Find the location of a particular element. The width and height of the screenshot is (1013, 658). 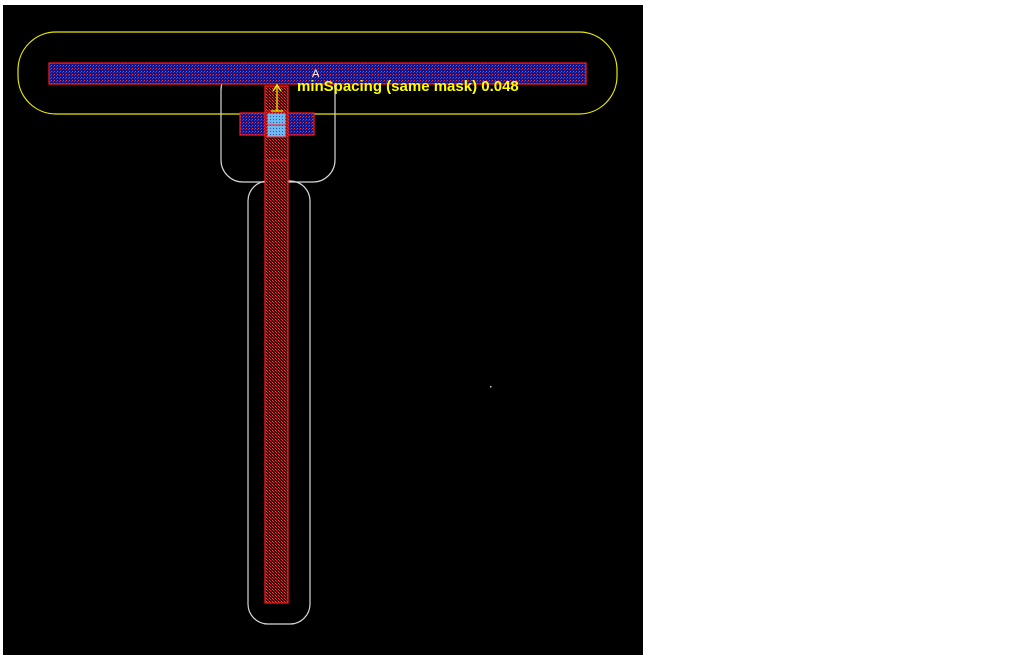

horizontal-wire-halo is located at coordinates (317, 73).